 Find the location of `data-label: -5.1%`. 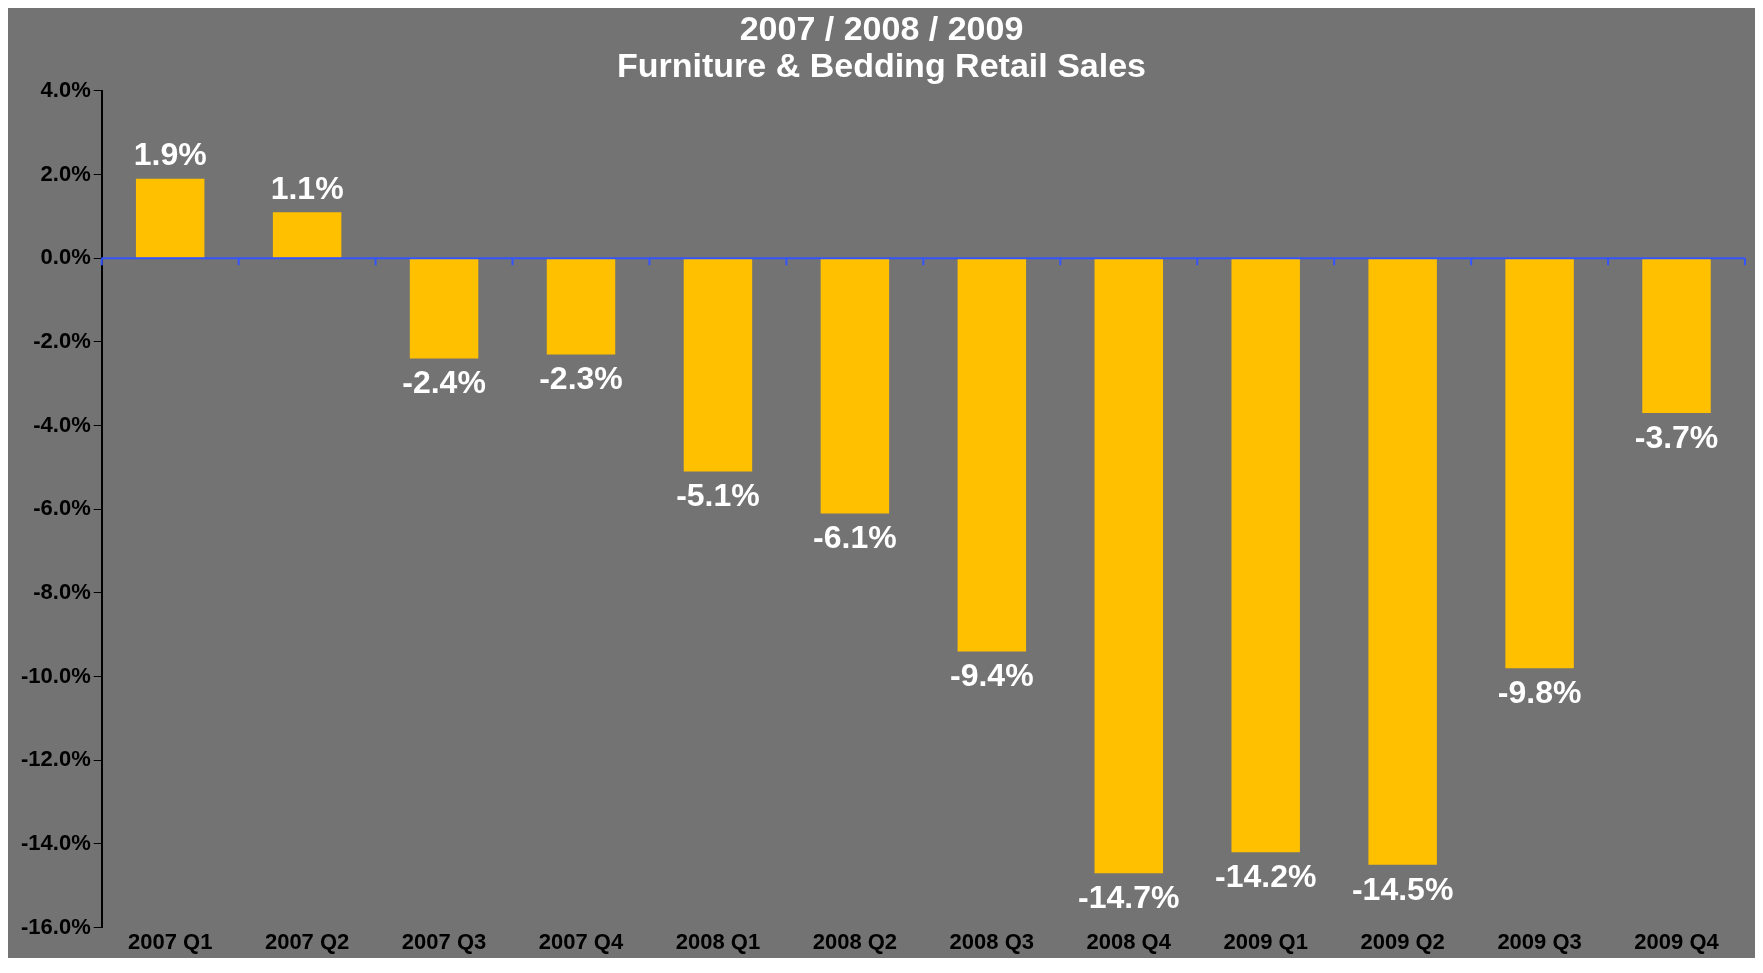

data-label: -5.1% is located at coordinates (718, 495).